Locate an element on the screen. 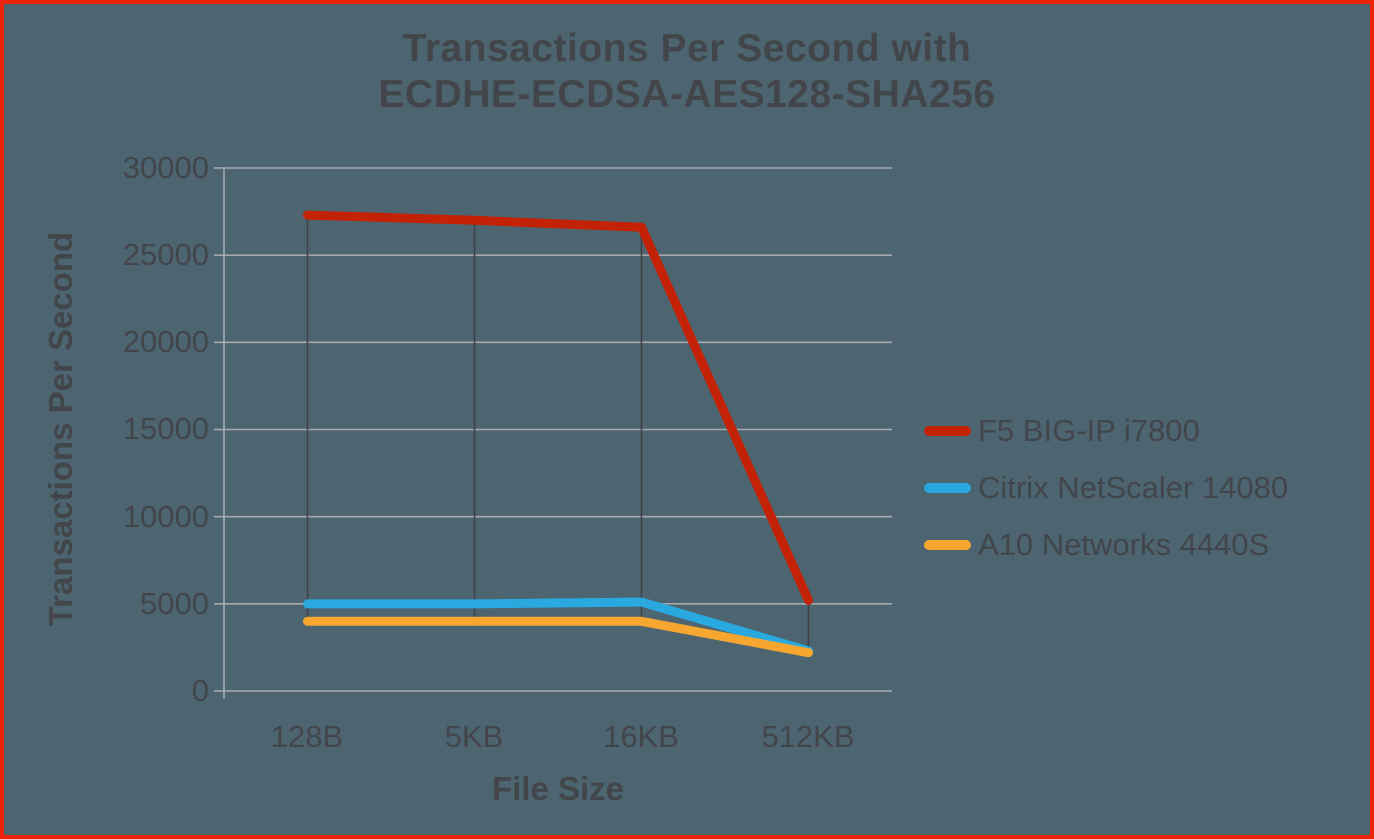  chart-title-line2: ECDHE-ECDSA-AES128-SHA256 is located at coordinates (687, 94).